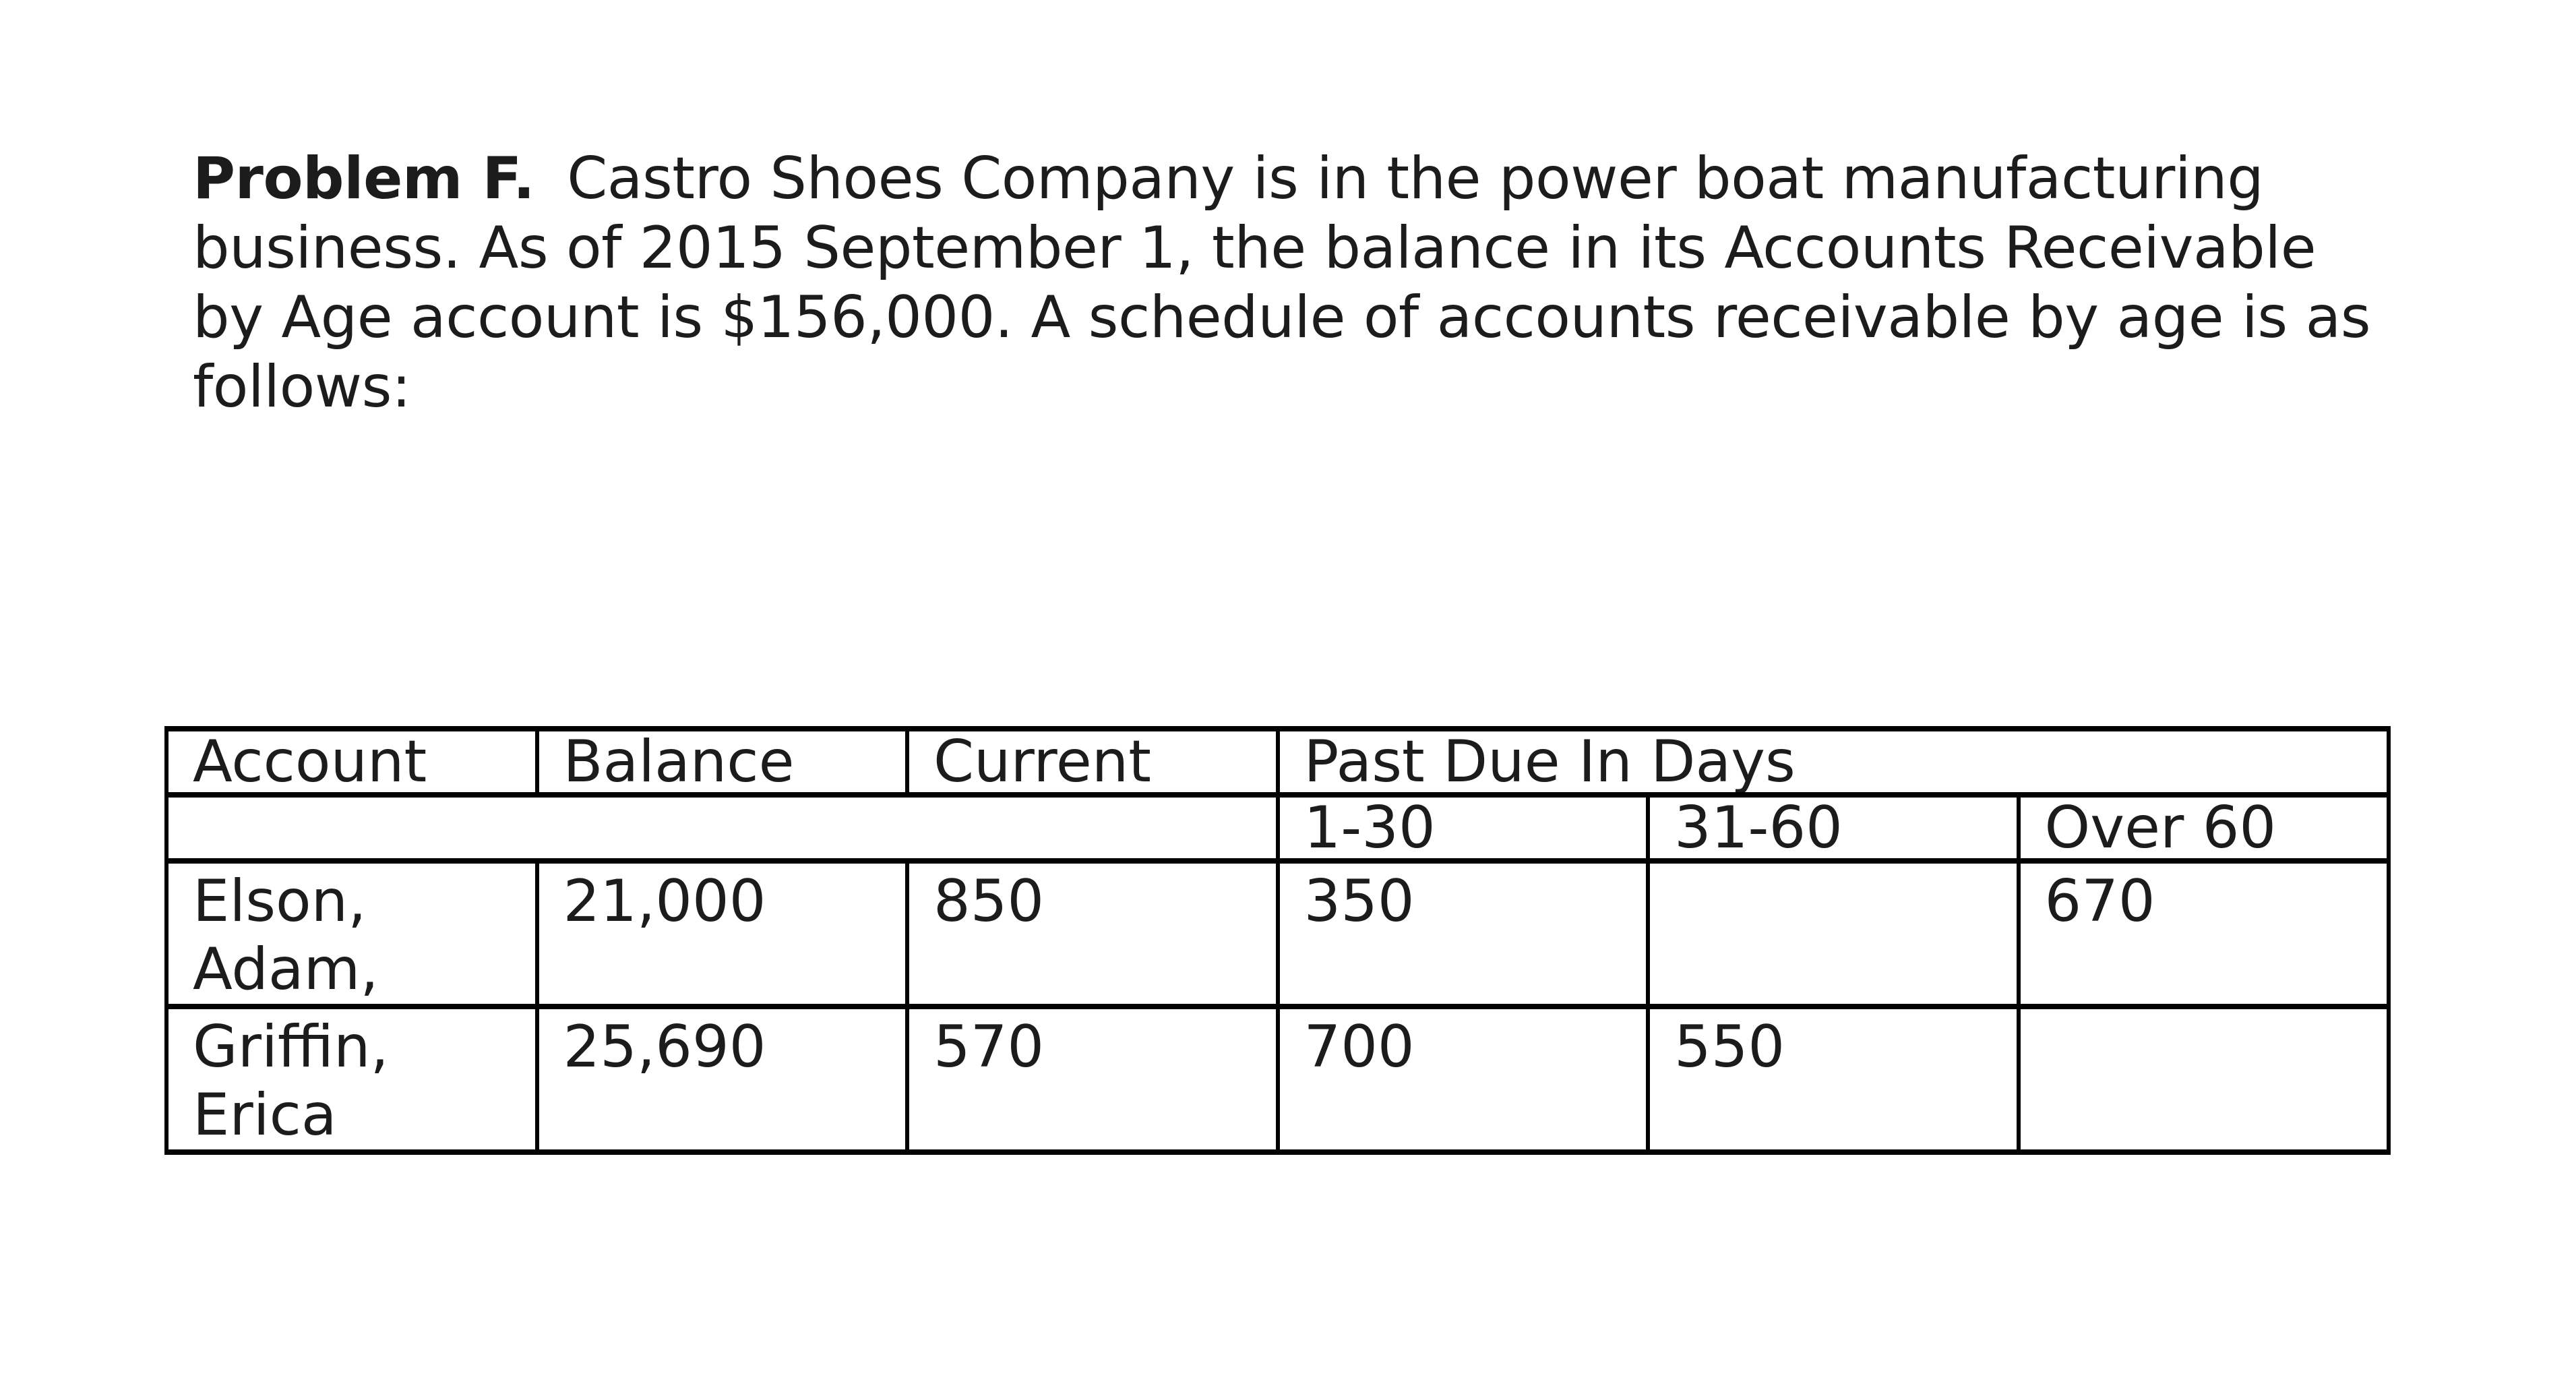 Image resolution: width=2576 pixels, height=1380 pixels. I want to click on problem-line-4: follows:, so click(302, 387).